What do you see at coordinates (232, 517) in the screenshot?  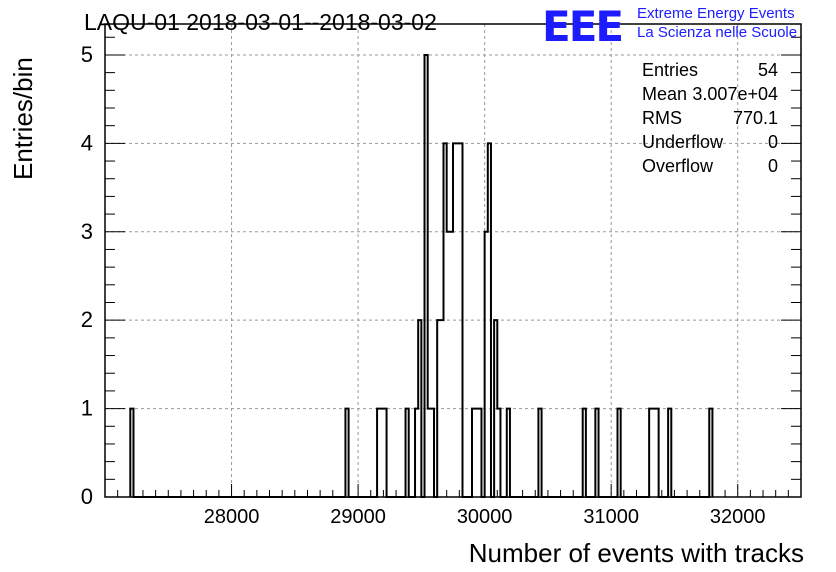 I see `x-tick-label: 28000` at bounding box center [232, 517].